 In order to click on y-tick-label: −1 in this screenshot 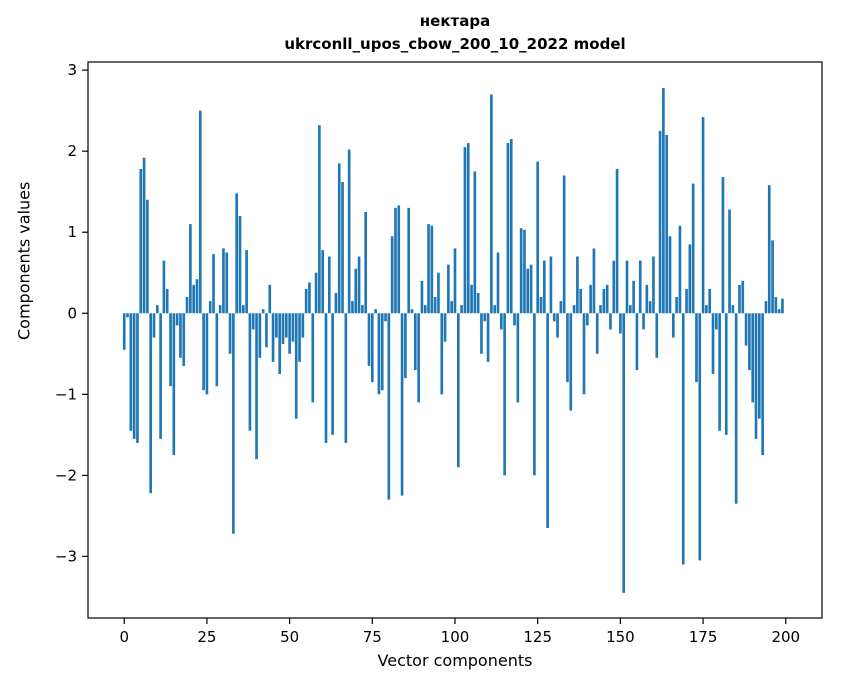, I will do `click(66, 394)`.